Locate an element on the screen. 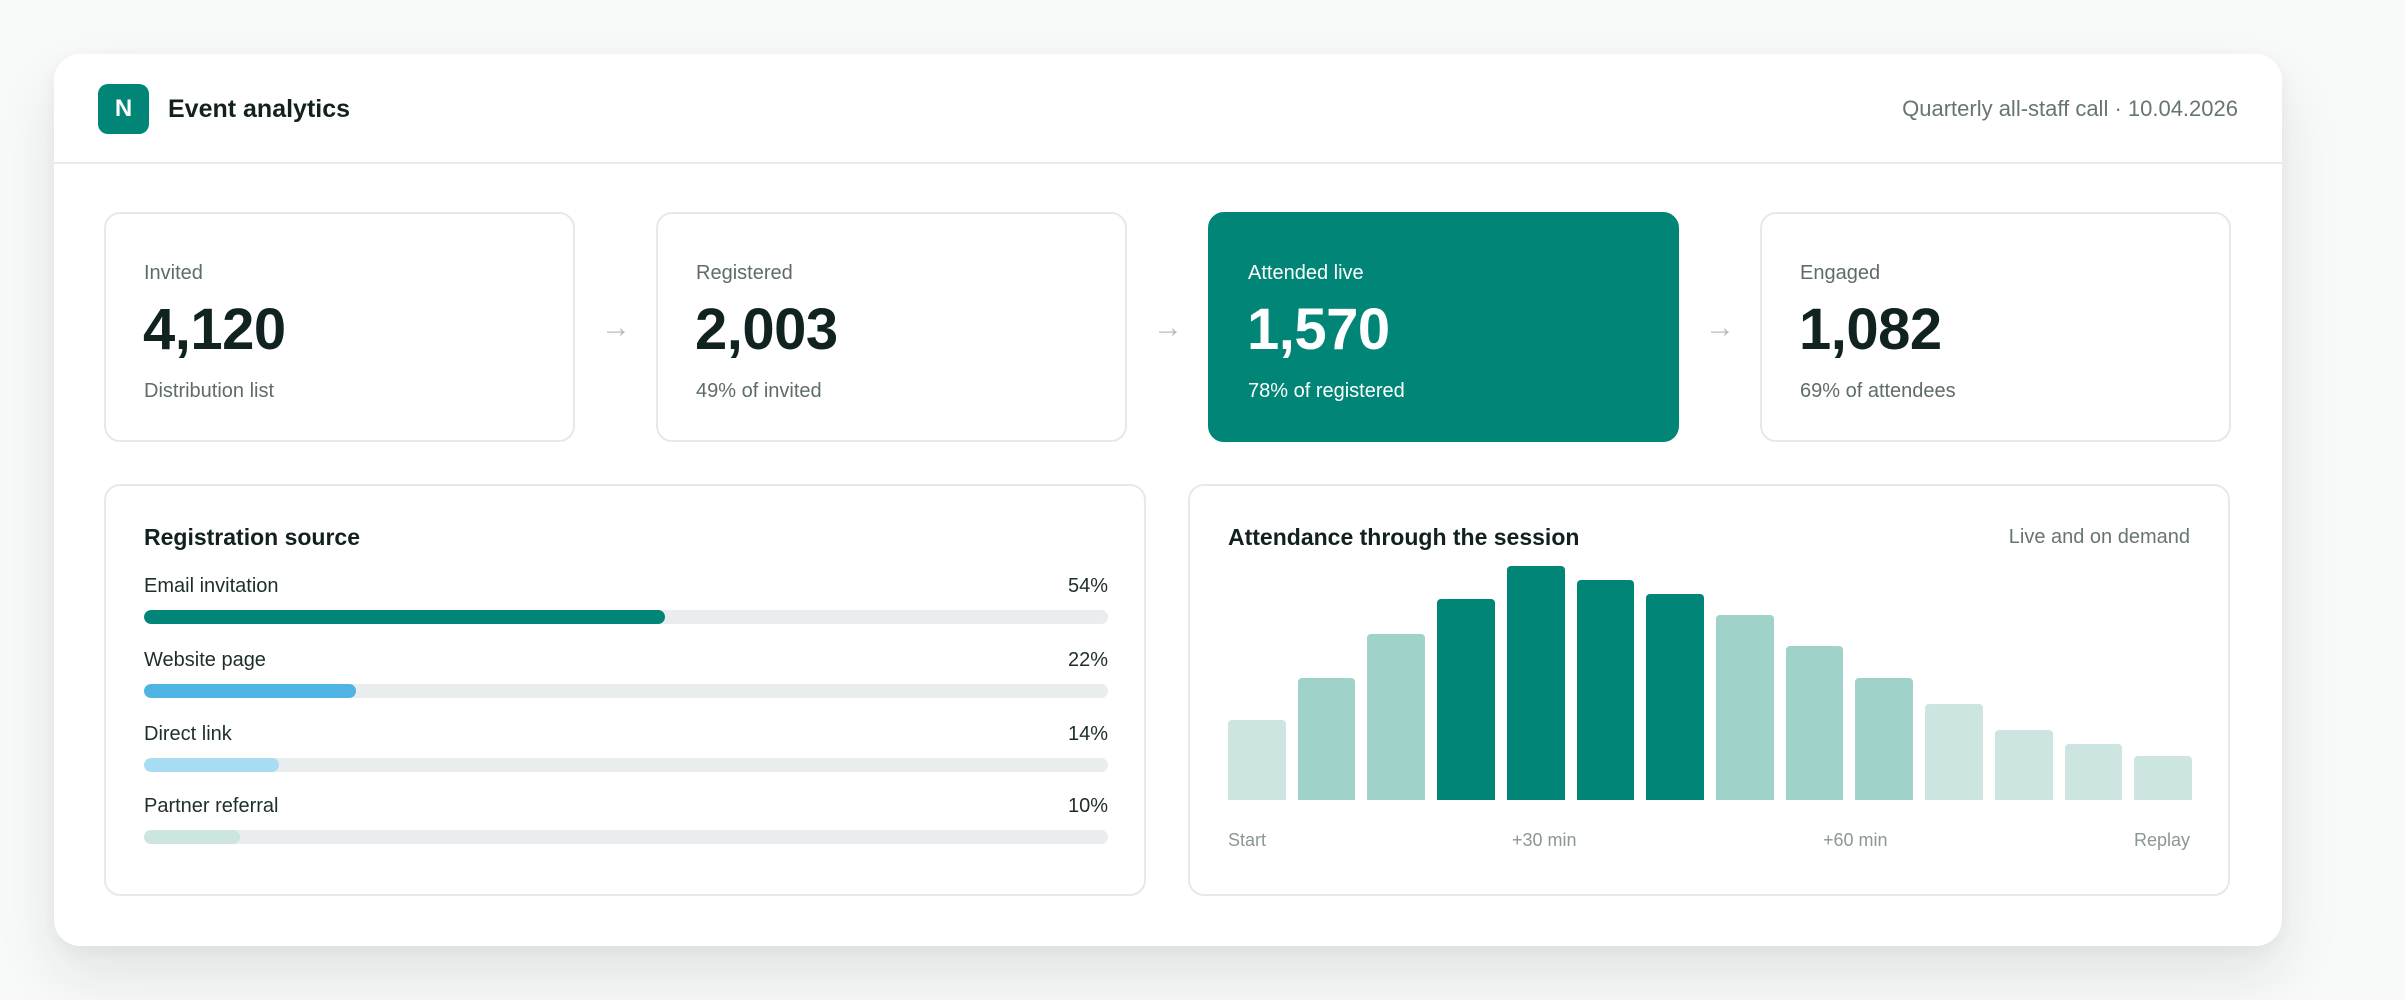  stat-subtext: Distribution list is located at coordinates (209, 391).